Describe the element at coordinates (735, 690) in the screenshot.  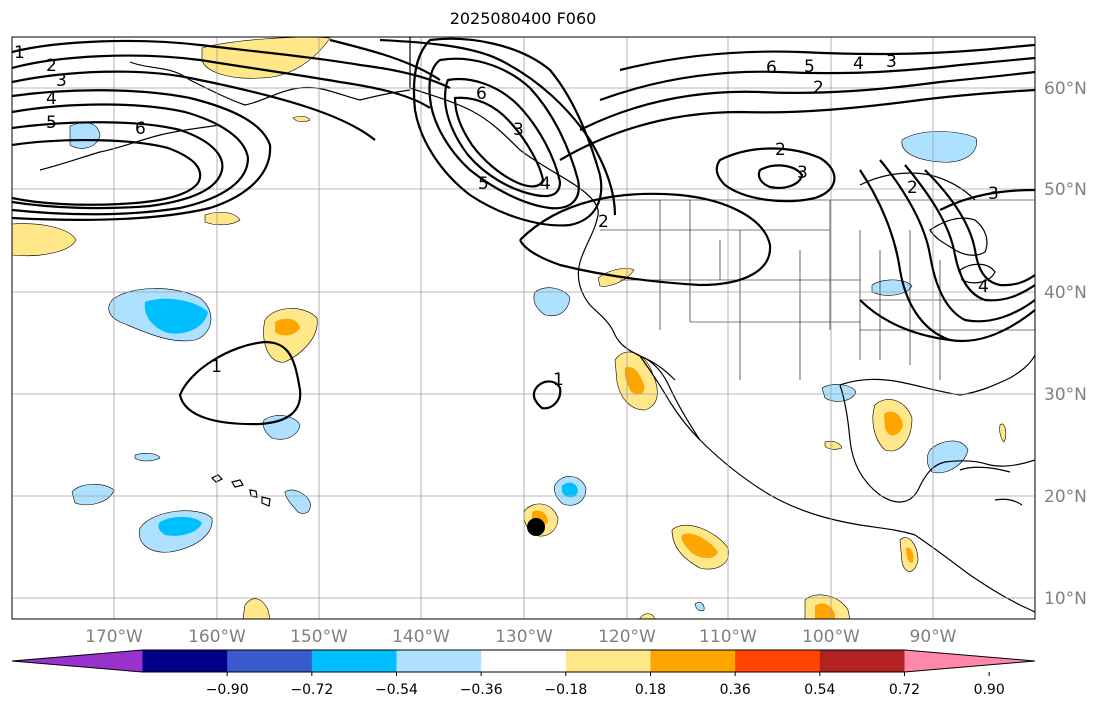
I see `colorbar-tick-label: 0.36` at that location.